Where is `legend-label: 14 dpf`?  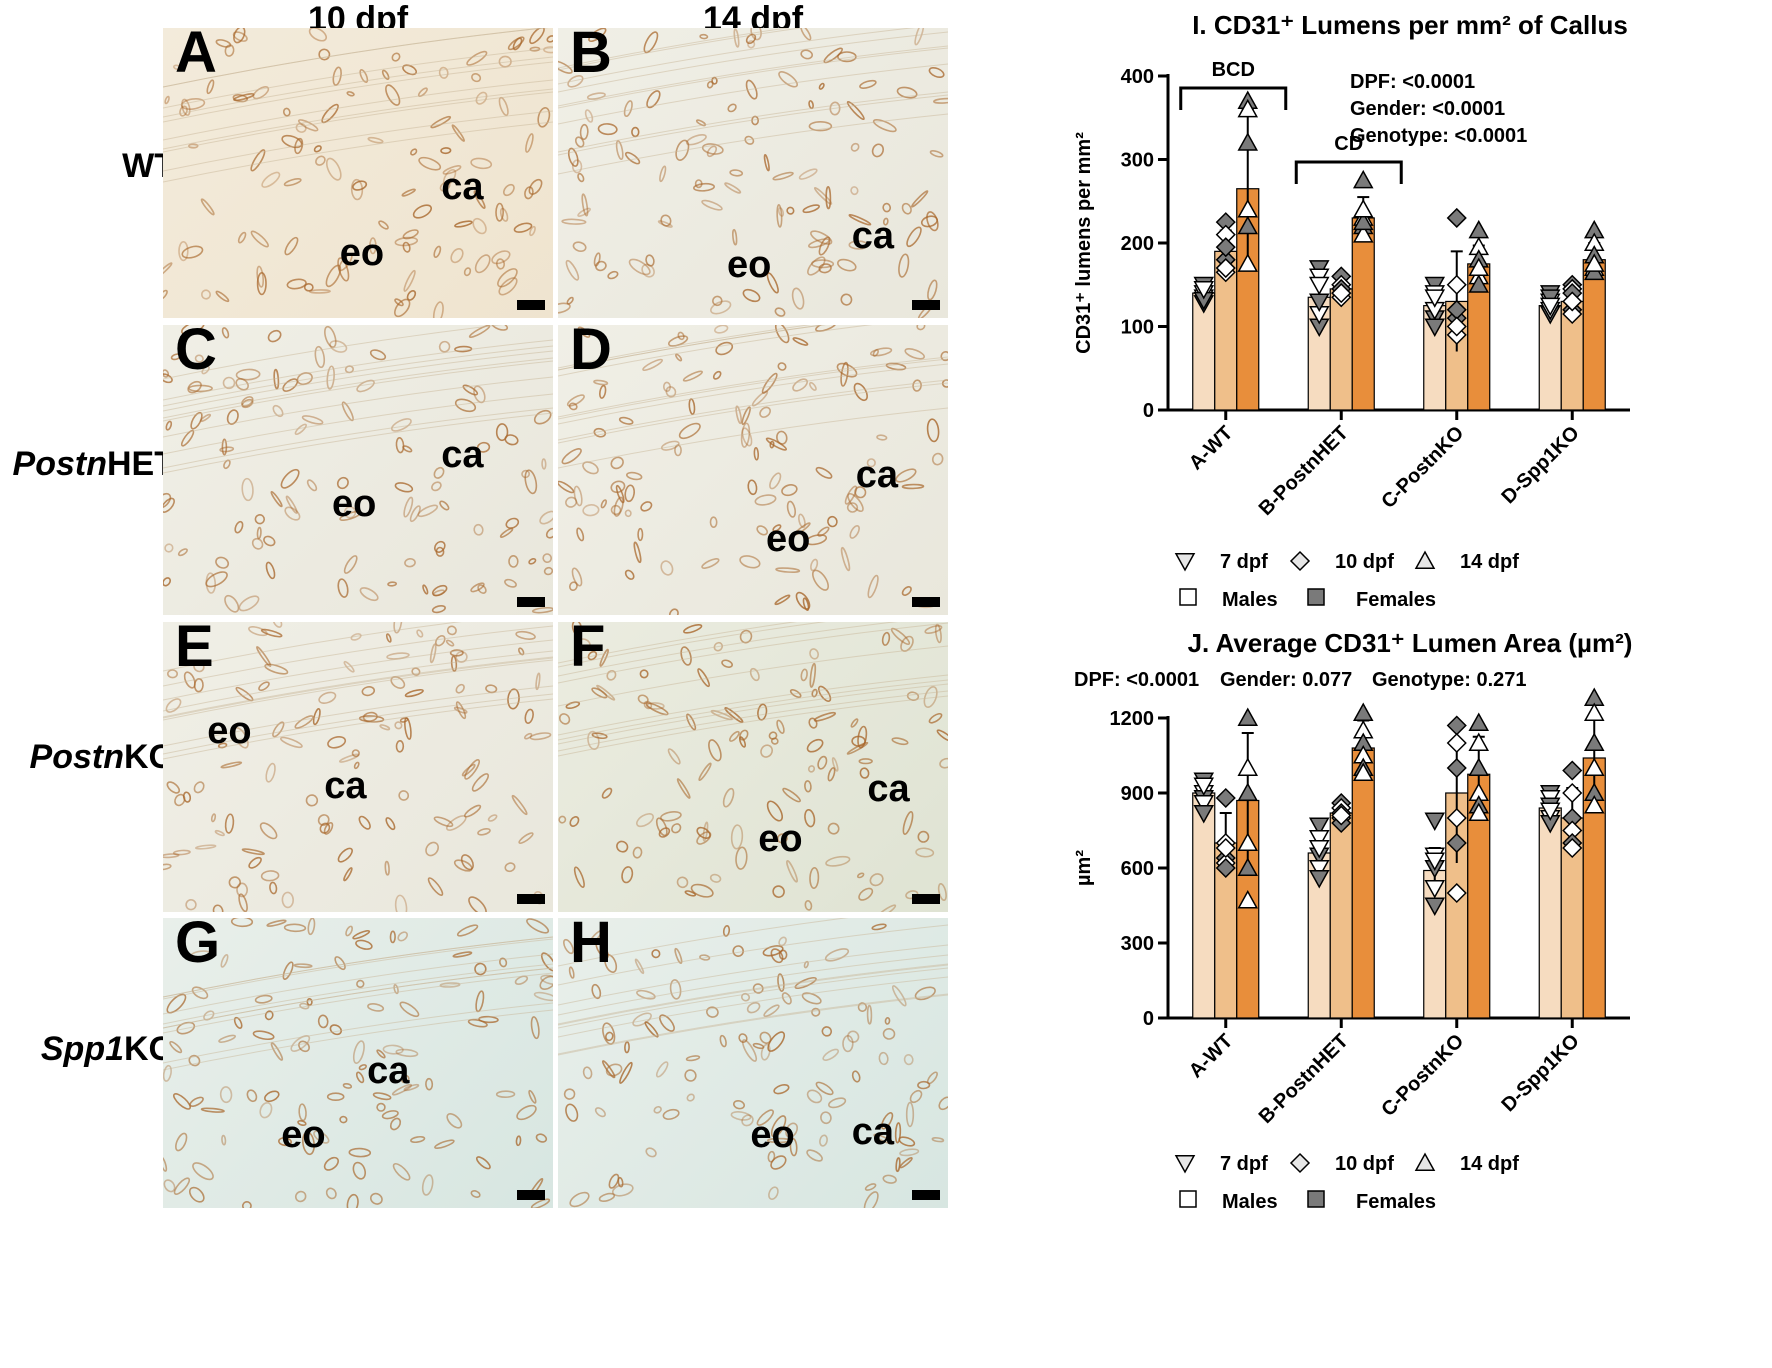 legend-label: 14 dpf is located at coordinates (1489, 1164).